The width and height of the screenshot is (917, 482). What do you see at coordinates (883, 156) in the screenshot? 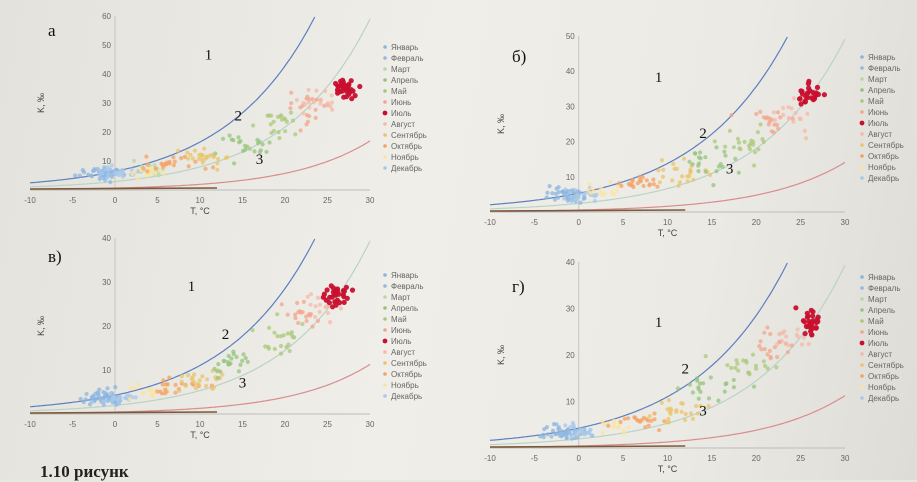
I see `legend-entry: Октябрь` at bounding box center [883, 156].